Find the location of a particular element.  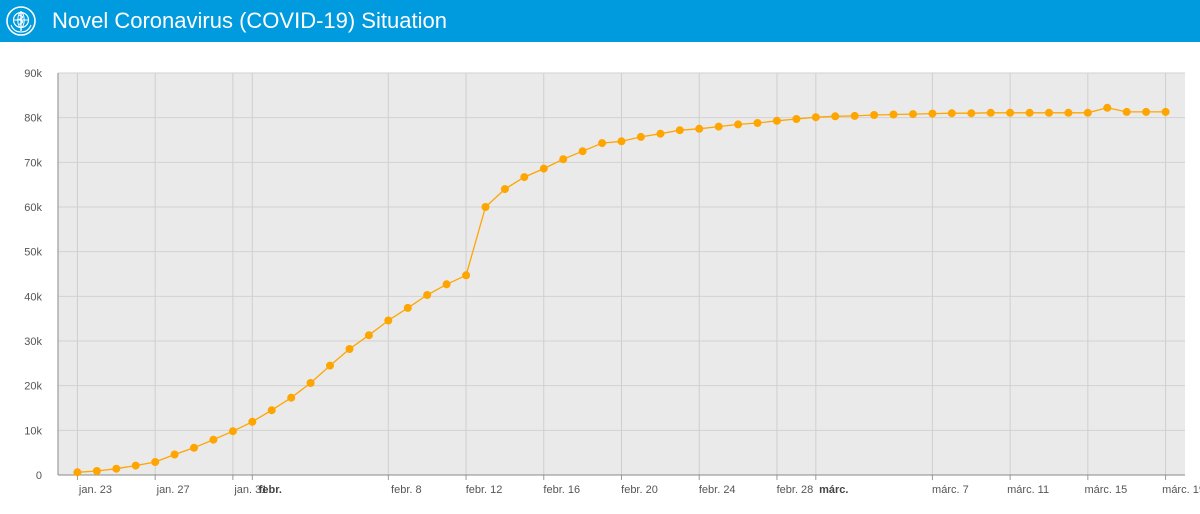

x-tick-label: márc. 19 is located at coordinates (1181, 490).